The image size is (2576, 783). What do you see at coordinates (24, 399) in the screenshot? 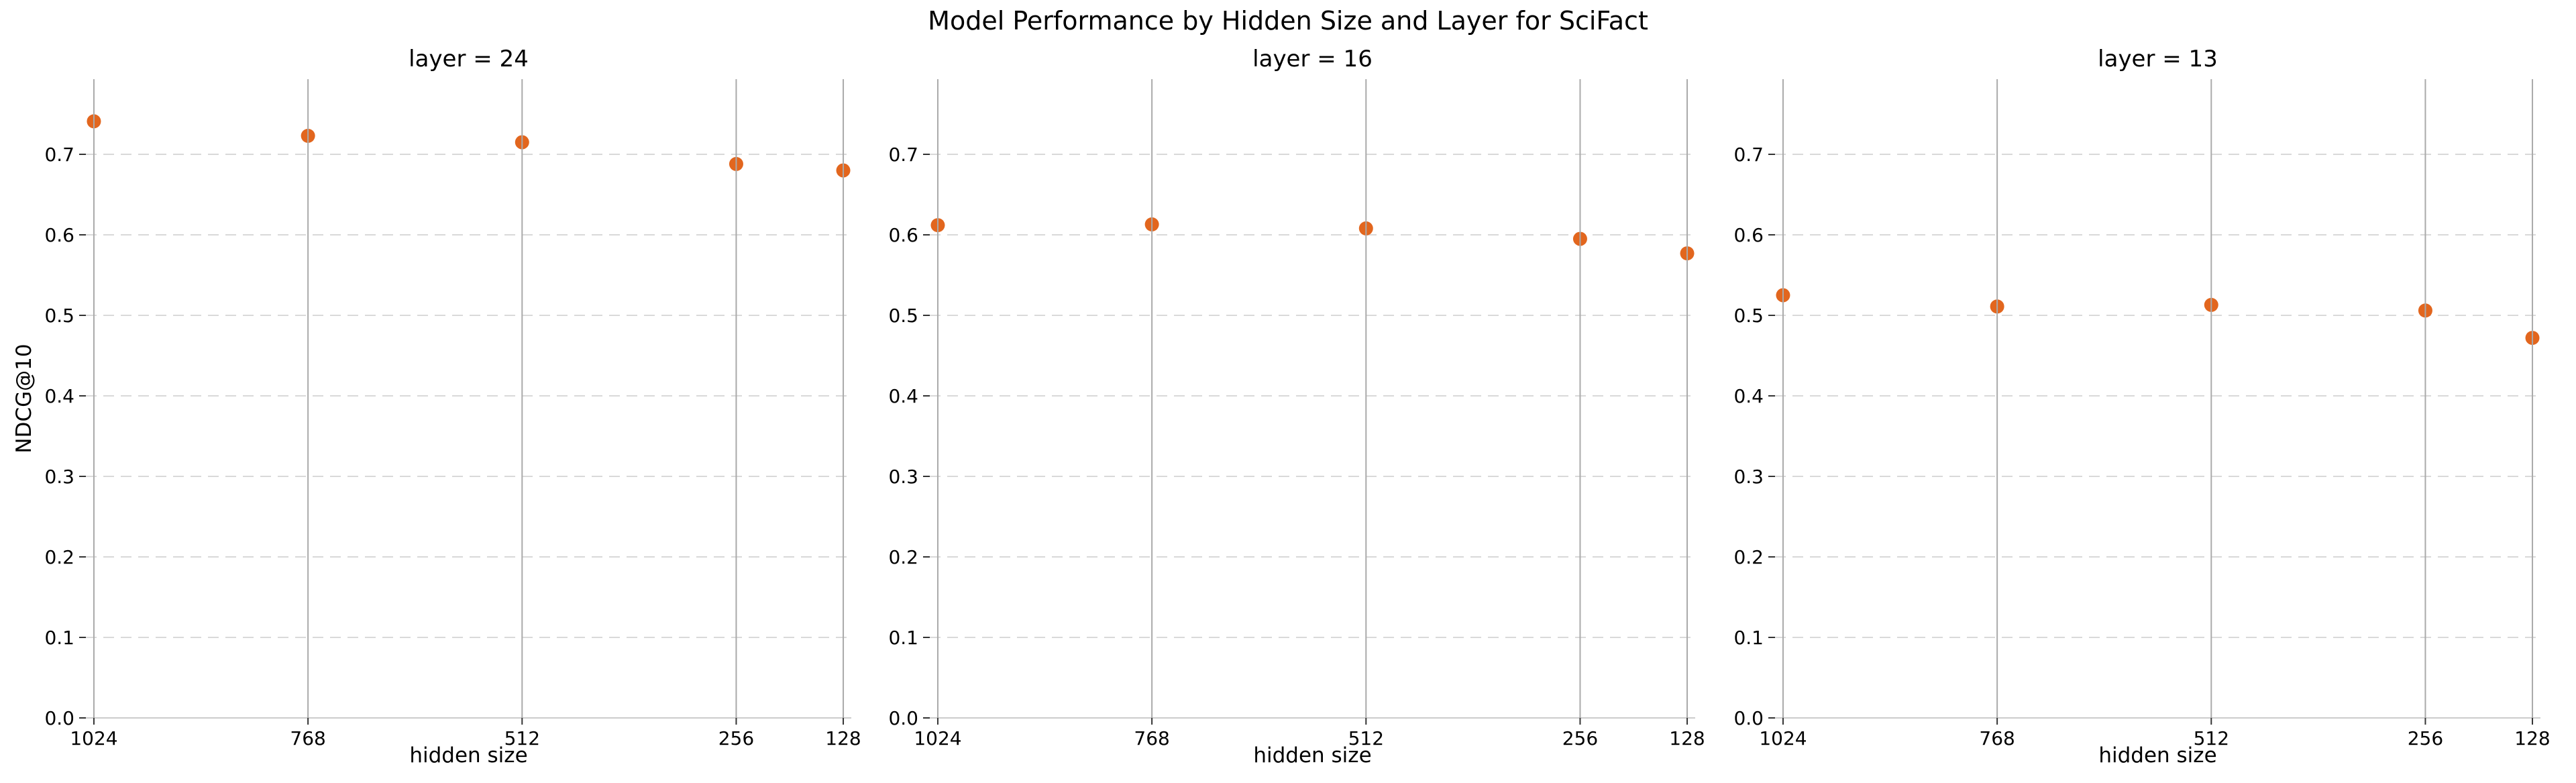
I see `y-axis-label: NDCG@10` at bounding box center [24, 399].